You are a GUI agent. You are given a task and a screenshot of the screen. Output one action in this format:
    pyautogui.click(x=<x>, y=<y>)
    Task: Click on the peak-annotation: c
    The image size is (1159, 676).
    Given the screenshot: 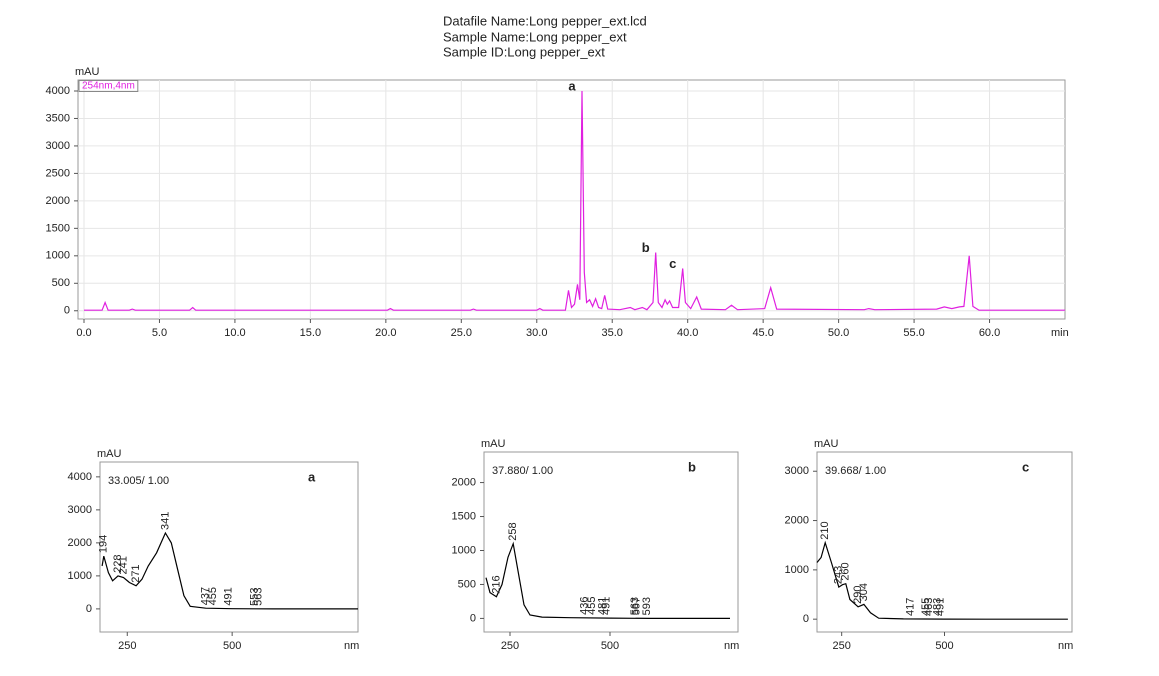 What is the action you would take?
    pyautogui.click(x=672, y=263)
    